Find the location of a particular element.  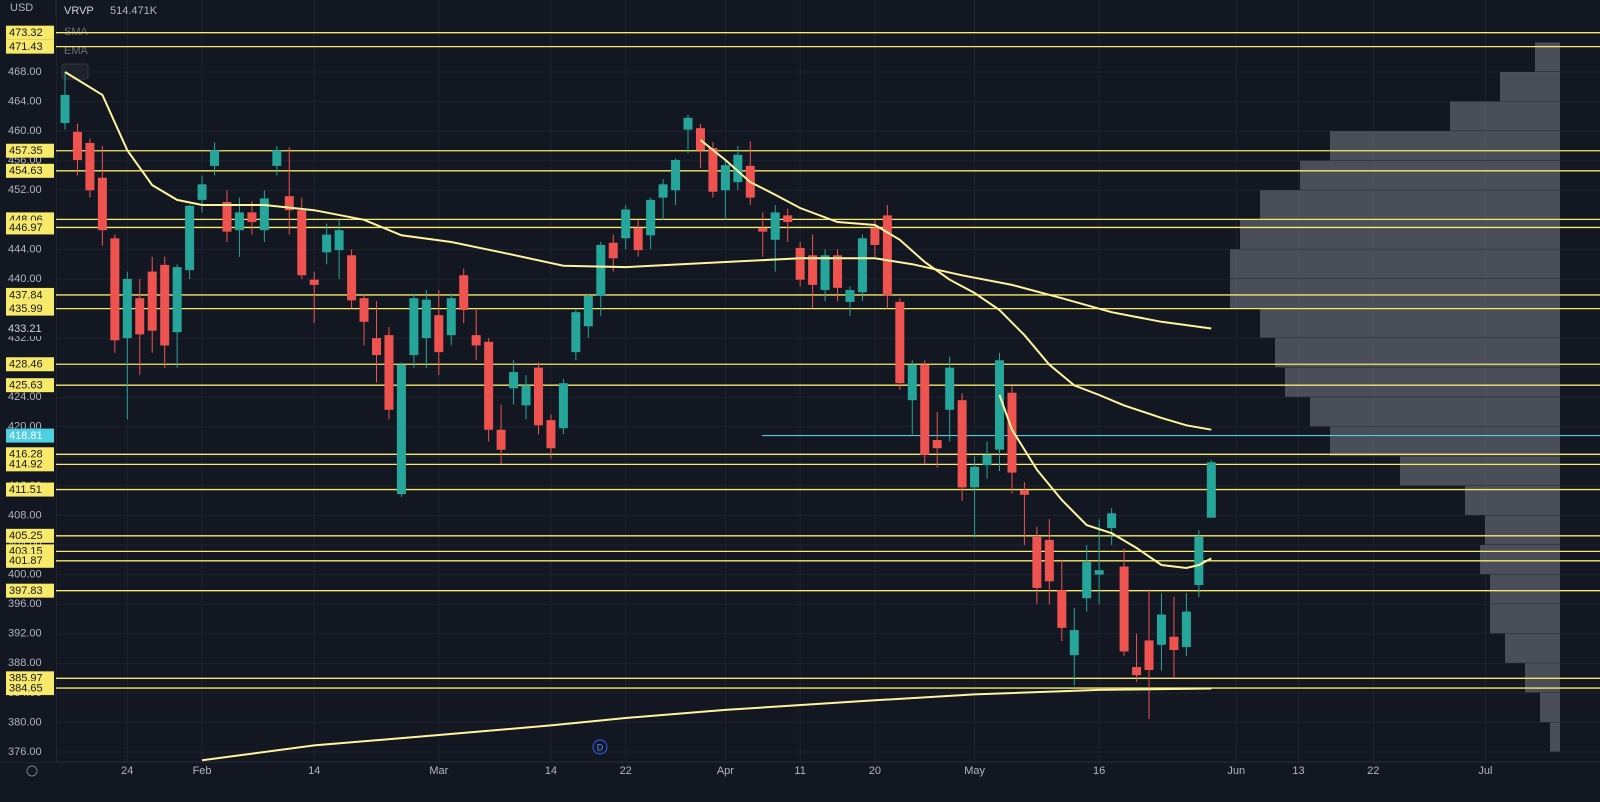

indicator-value: 514.471K is located at coordinates (134, 11).